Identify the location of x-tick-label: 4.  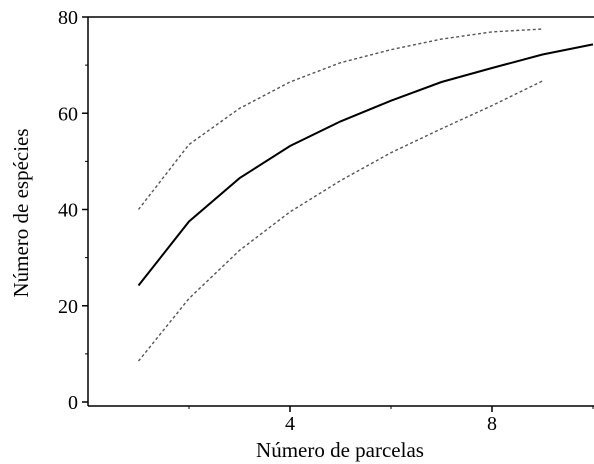
(290, 424).